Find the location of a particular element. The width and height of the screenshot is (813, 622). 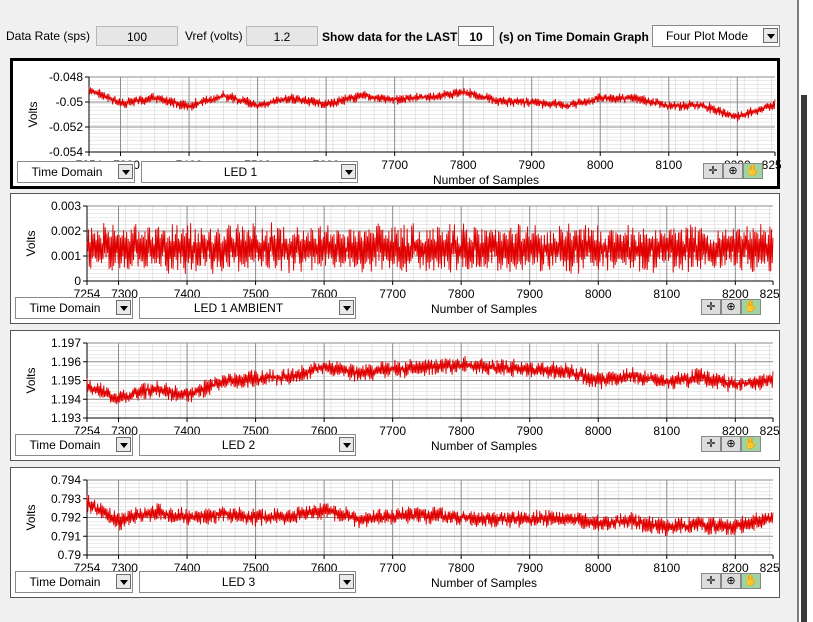

y-tick-label: 0 is located at coordinates (77, 281).